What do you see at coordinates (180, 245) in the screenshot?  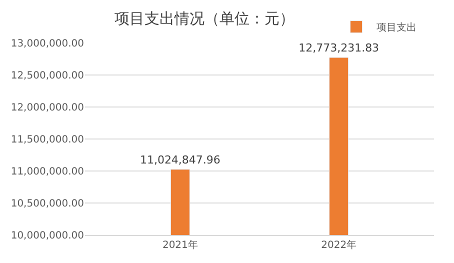 I see `x-tick-label: 2021年` at bounding box center [180, 245].